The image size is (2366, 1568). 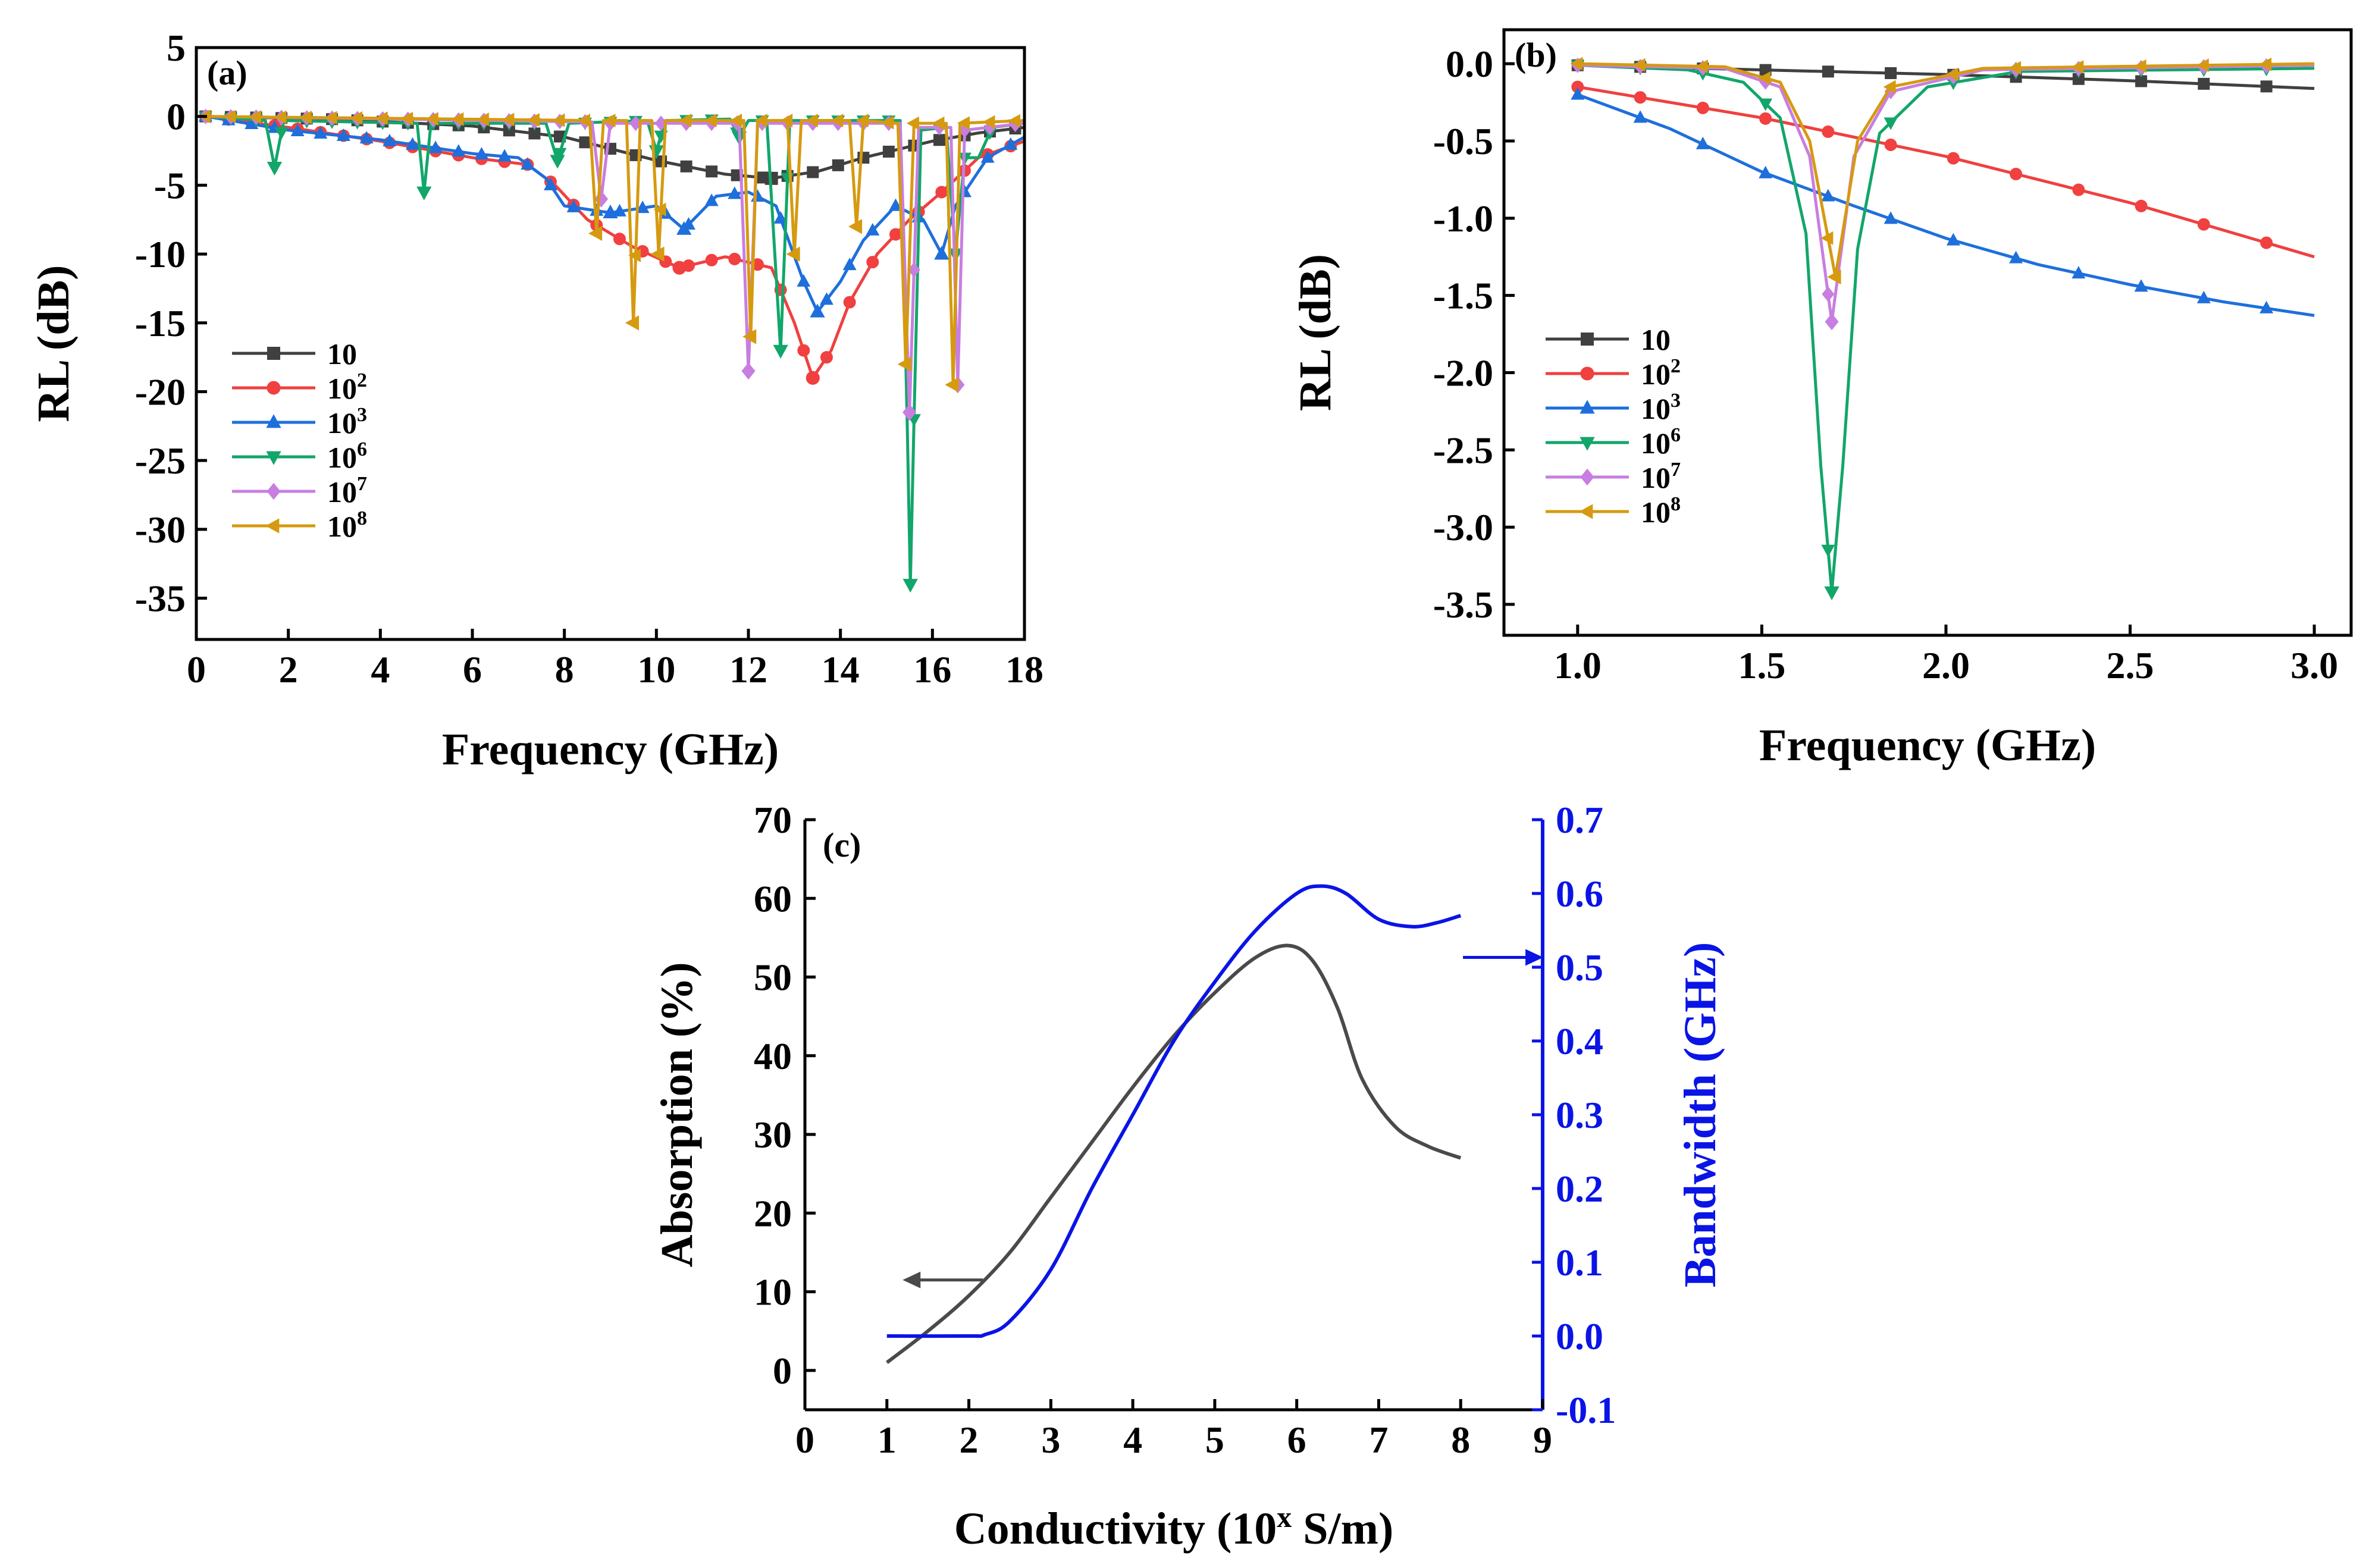 I want to click on y-tick-label: -15, so click(x=160, y=323).